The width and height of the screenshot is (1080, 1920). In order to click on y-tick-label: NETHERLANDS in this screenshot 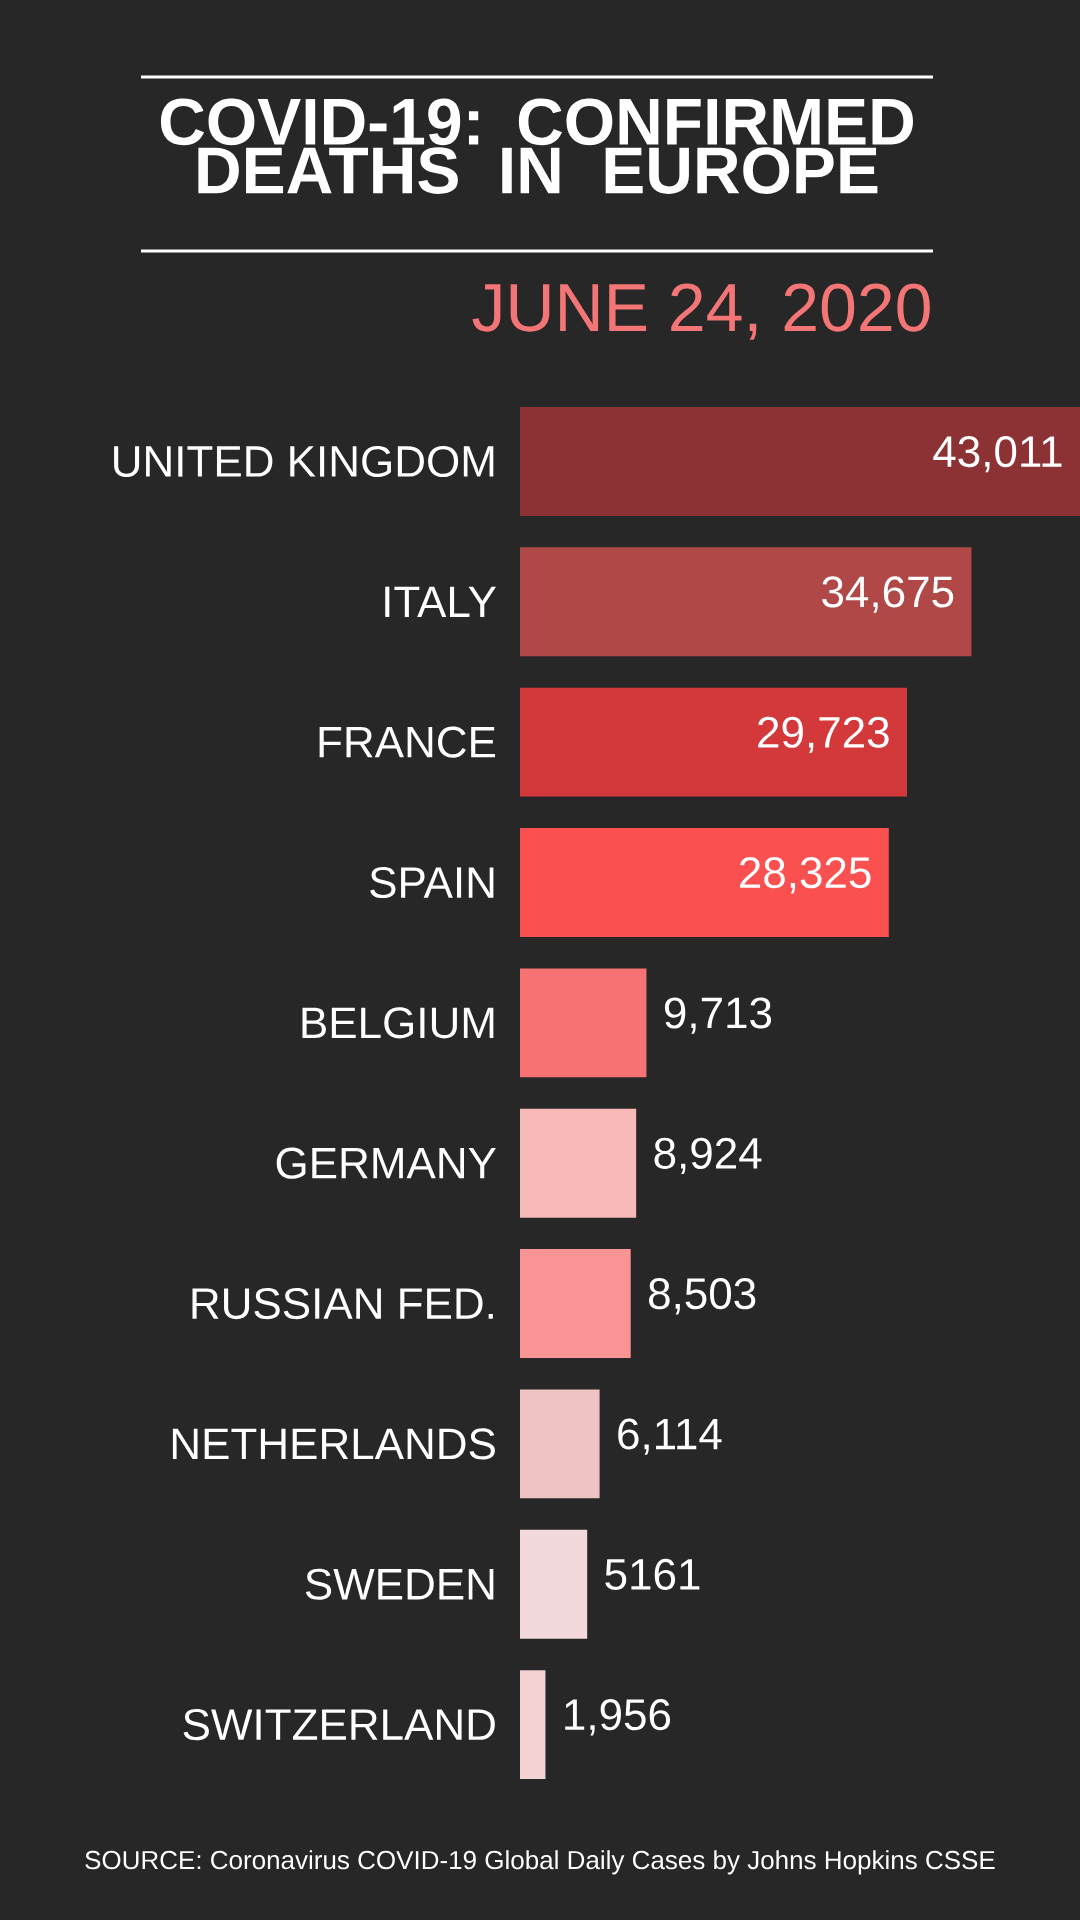, I will do `click(333, 1444)`.